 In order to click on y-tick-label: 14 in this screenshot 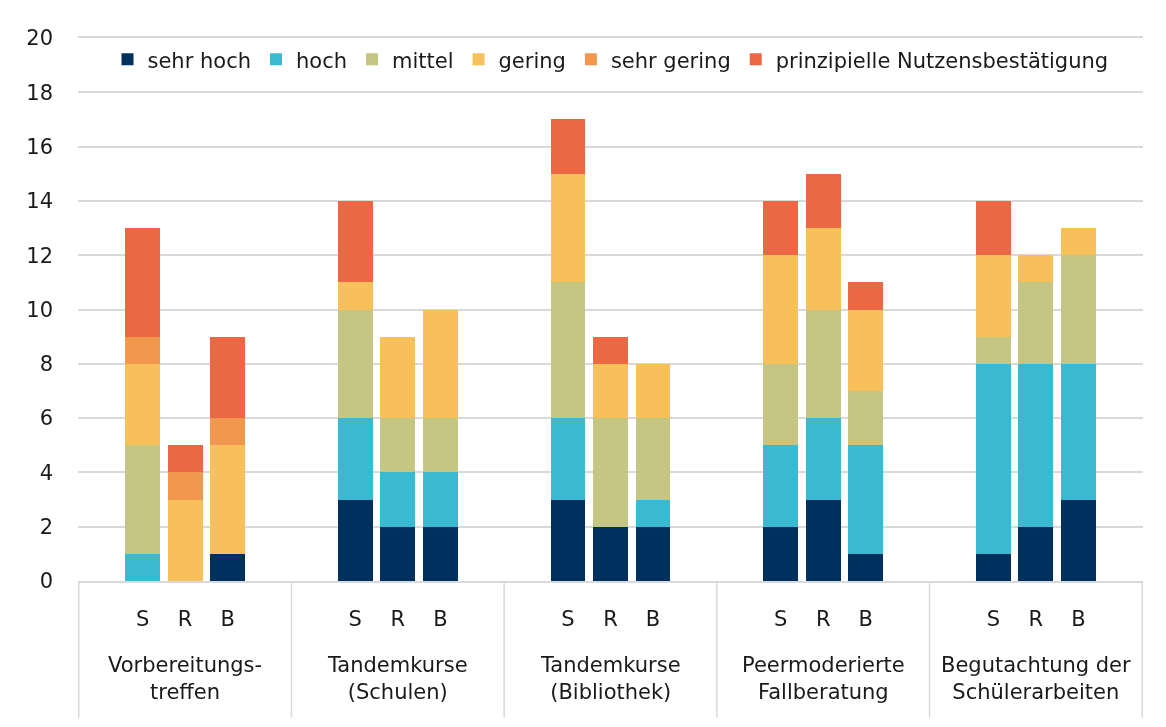, I will do `click(39, 201)`.